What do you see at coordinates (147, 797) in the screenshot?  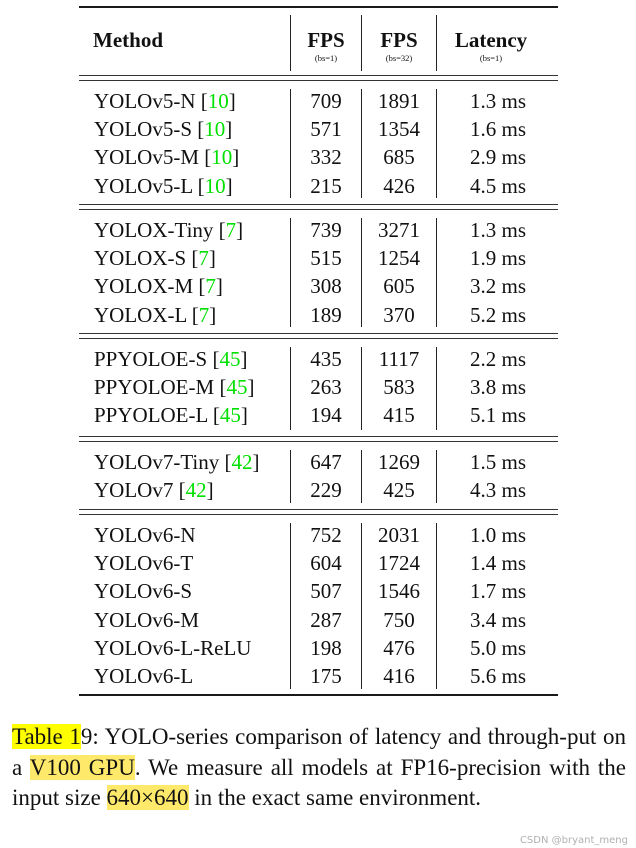 I see `caption-highlight-input-size: 640×640` at bounding box center [147, 797].